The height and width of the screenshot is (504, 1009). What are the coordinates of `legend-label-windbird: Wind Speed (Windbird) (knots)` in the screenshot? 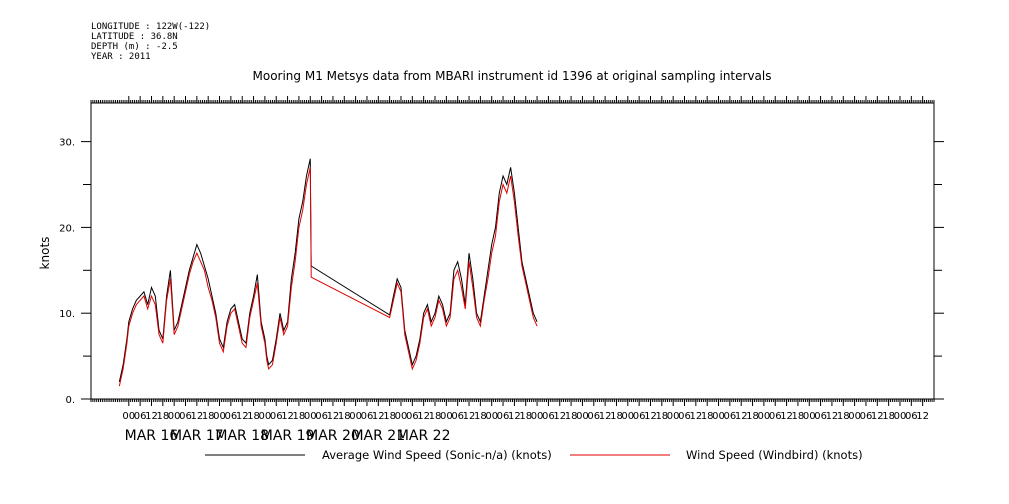 It's located at (774, 455).